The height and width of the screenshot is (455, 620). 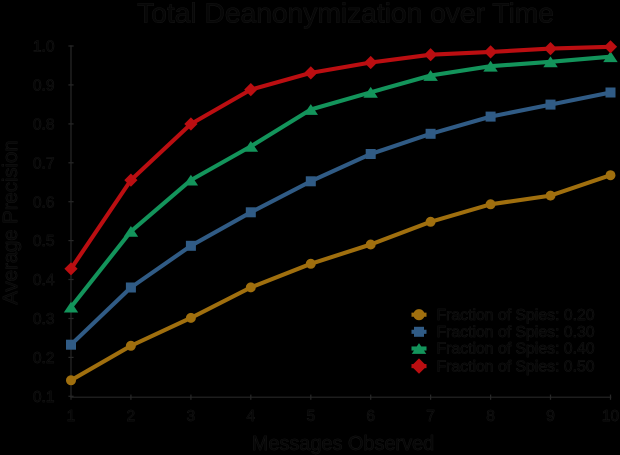 What do you see at coordinates (430, 416) in the screenshot?
I see `svg-text: 7` at bounding box center [430, 416].